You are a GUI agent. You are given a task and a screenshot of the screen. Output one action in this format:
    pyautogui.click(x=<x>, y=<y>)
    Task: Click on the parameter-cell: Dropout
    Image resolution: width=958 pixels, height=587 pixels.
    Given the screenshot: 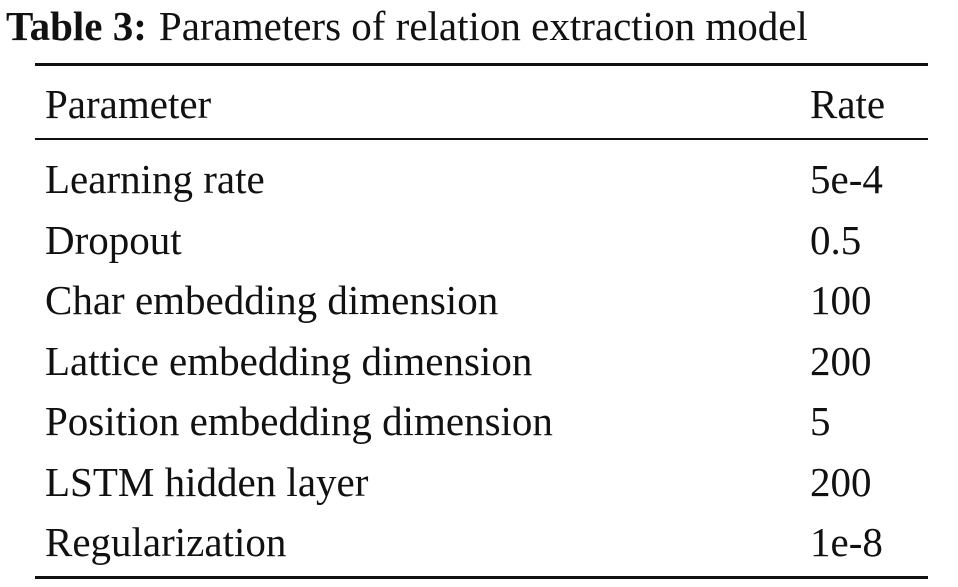 What is the action you would take?
    pyautogui.click(x=113, y=239)
    